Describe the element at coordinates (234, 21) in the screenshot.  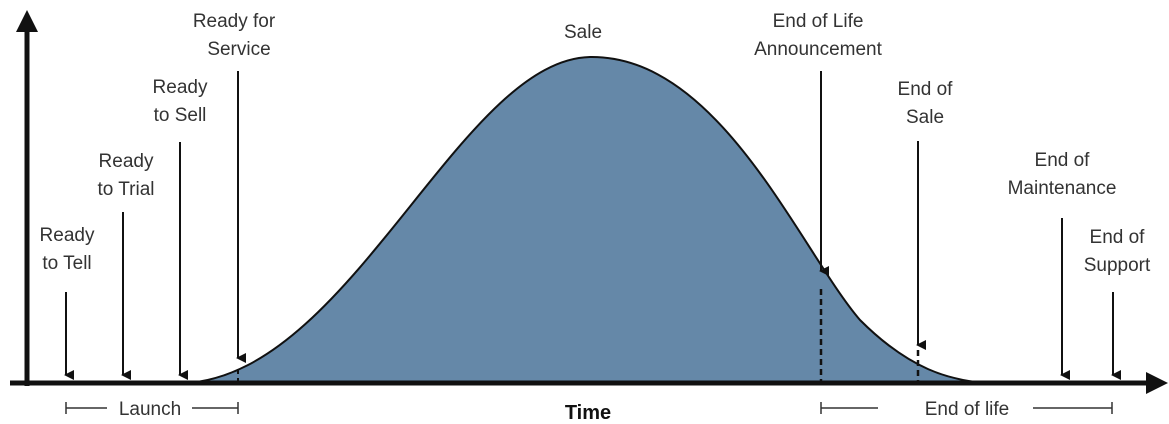
I see `ready-for-service-label-line1: Ready for` at that location.